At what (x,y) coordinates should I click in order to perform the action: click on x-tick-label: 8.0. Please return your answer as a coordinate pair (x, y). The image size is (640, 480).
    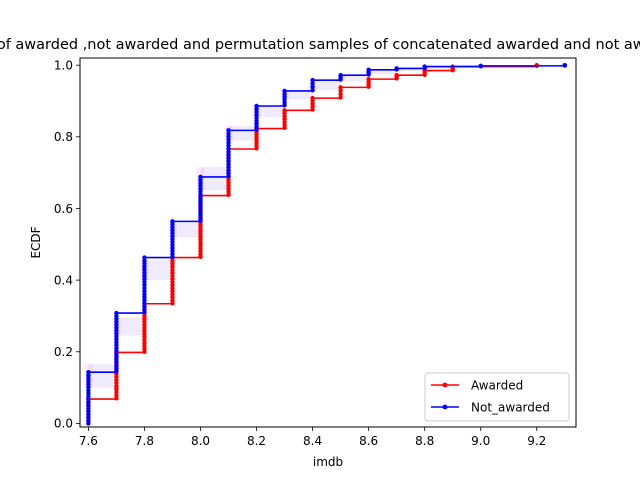
    Looking at the image, I should click on (200, 441).